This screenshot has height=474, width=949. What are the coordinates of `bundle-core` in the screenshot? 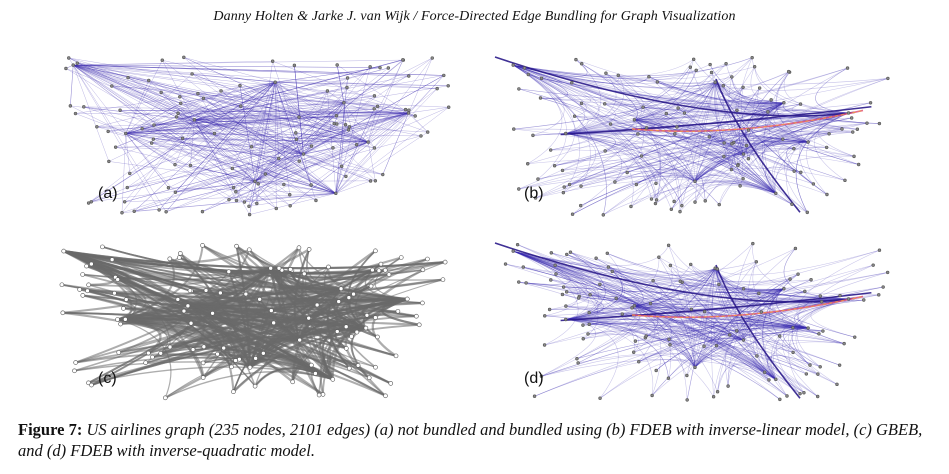 It's located at (747, 306).